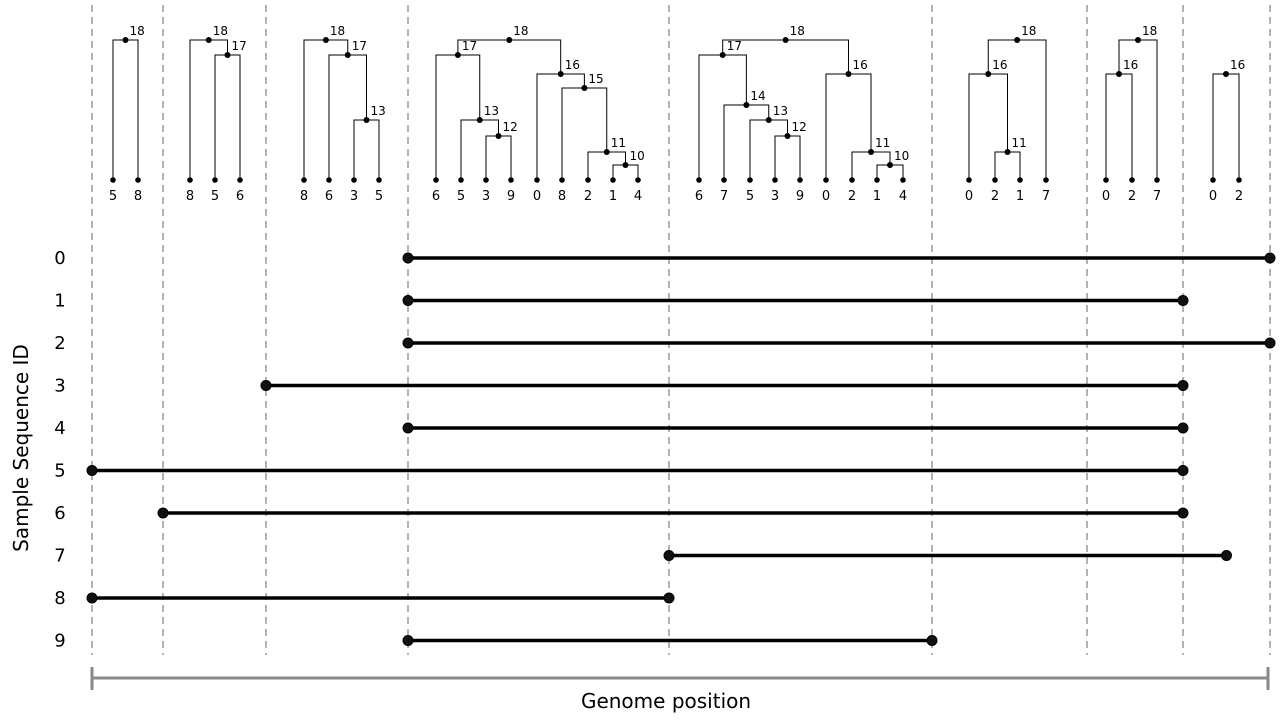  I want to click on local-tree-2: 8 6 3 5 13 17 18, so click(343, 114).